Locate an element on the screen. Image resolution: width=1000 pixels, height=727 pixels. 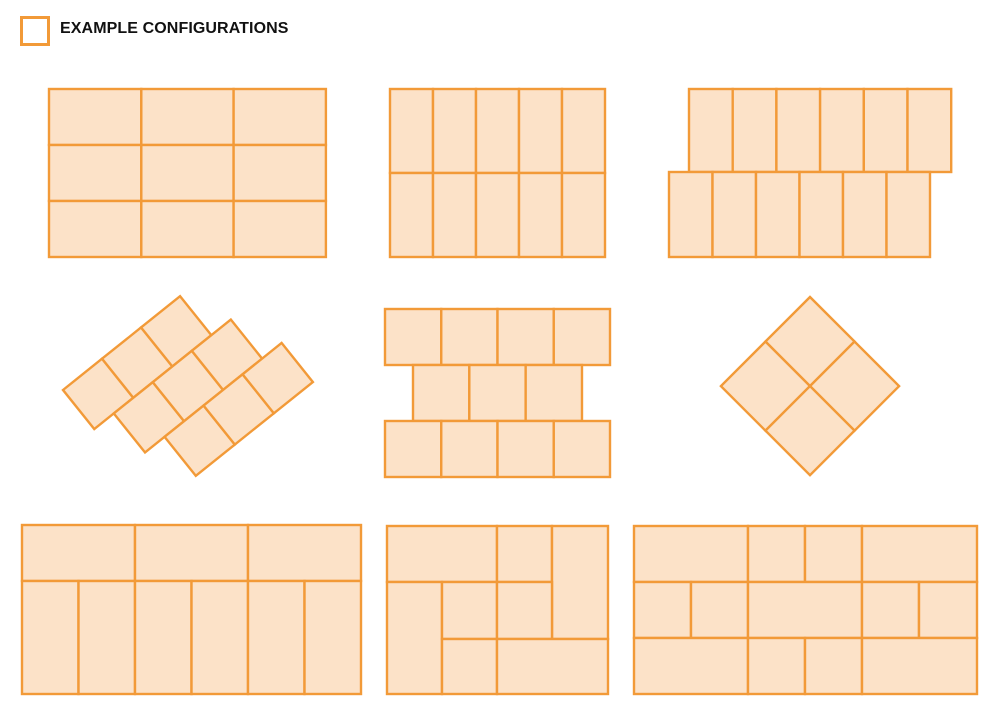
legend-square-icon is located at coordinates (35, 31).